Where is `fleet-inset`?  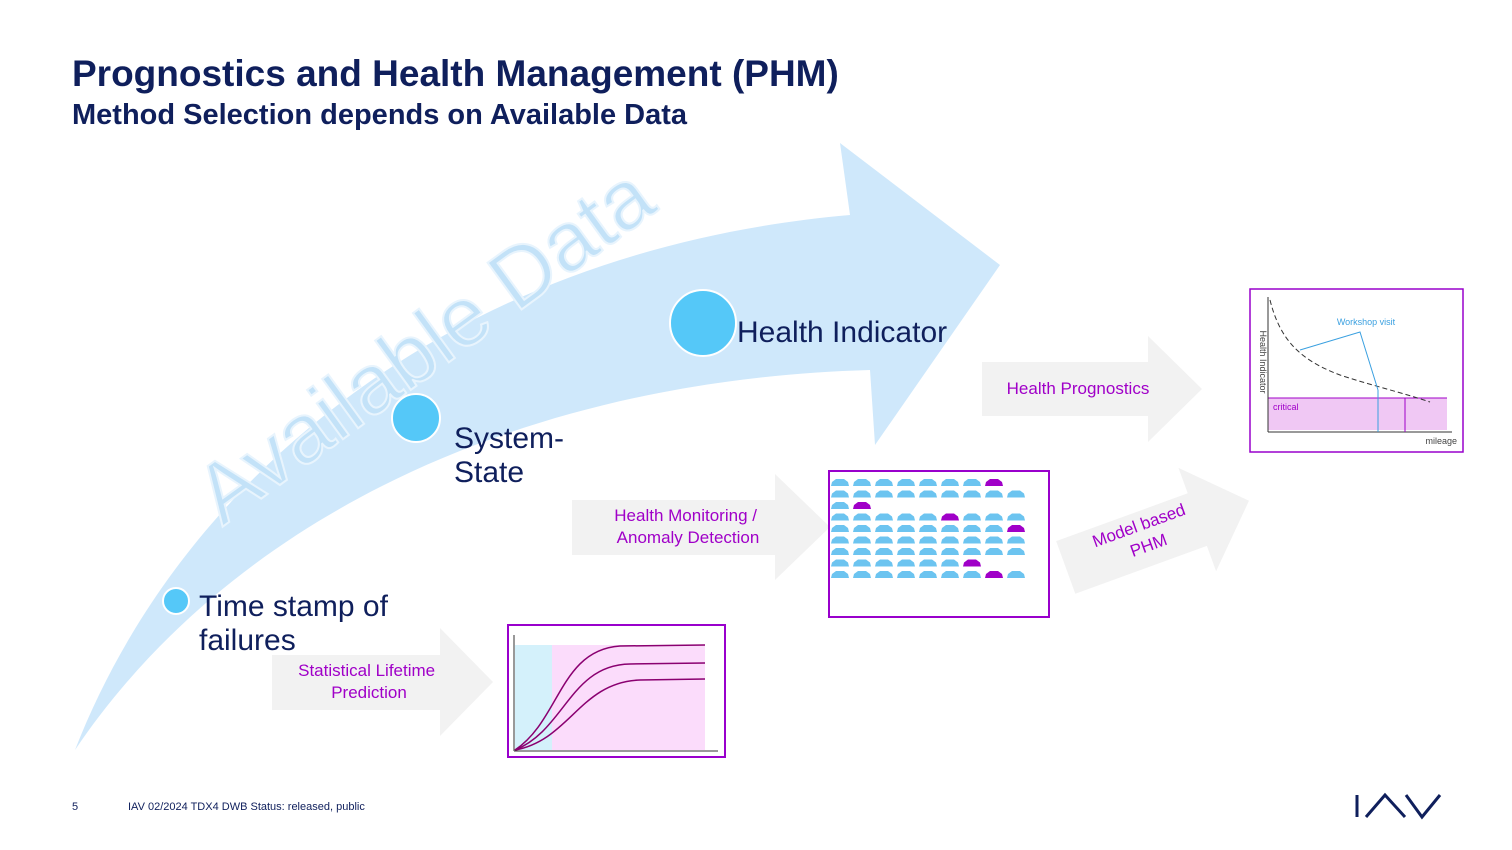 fleet-inset is located at coordinates (939, 544).